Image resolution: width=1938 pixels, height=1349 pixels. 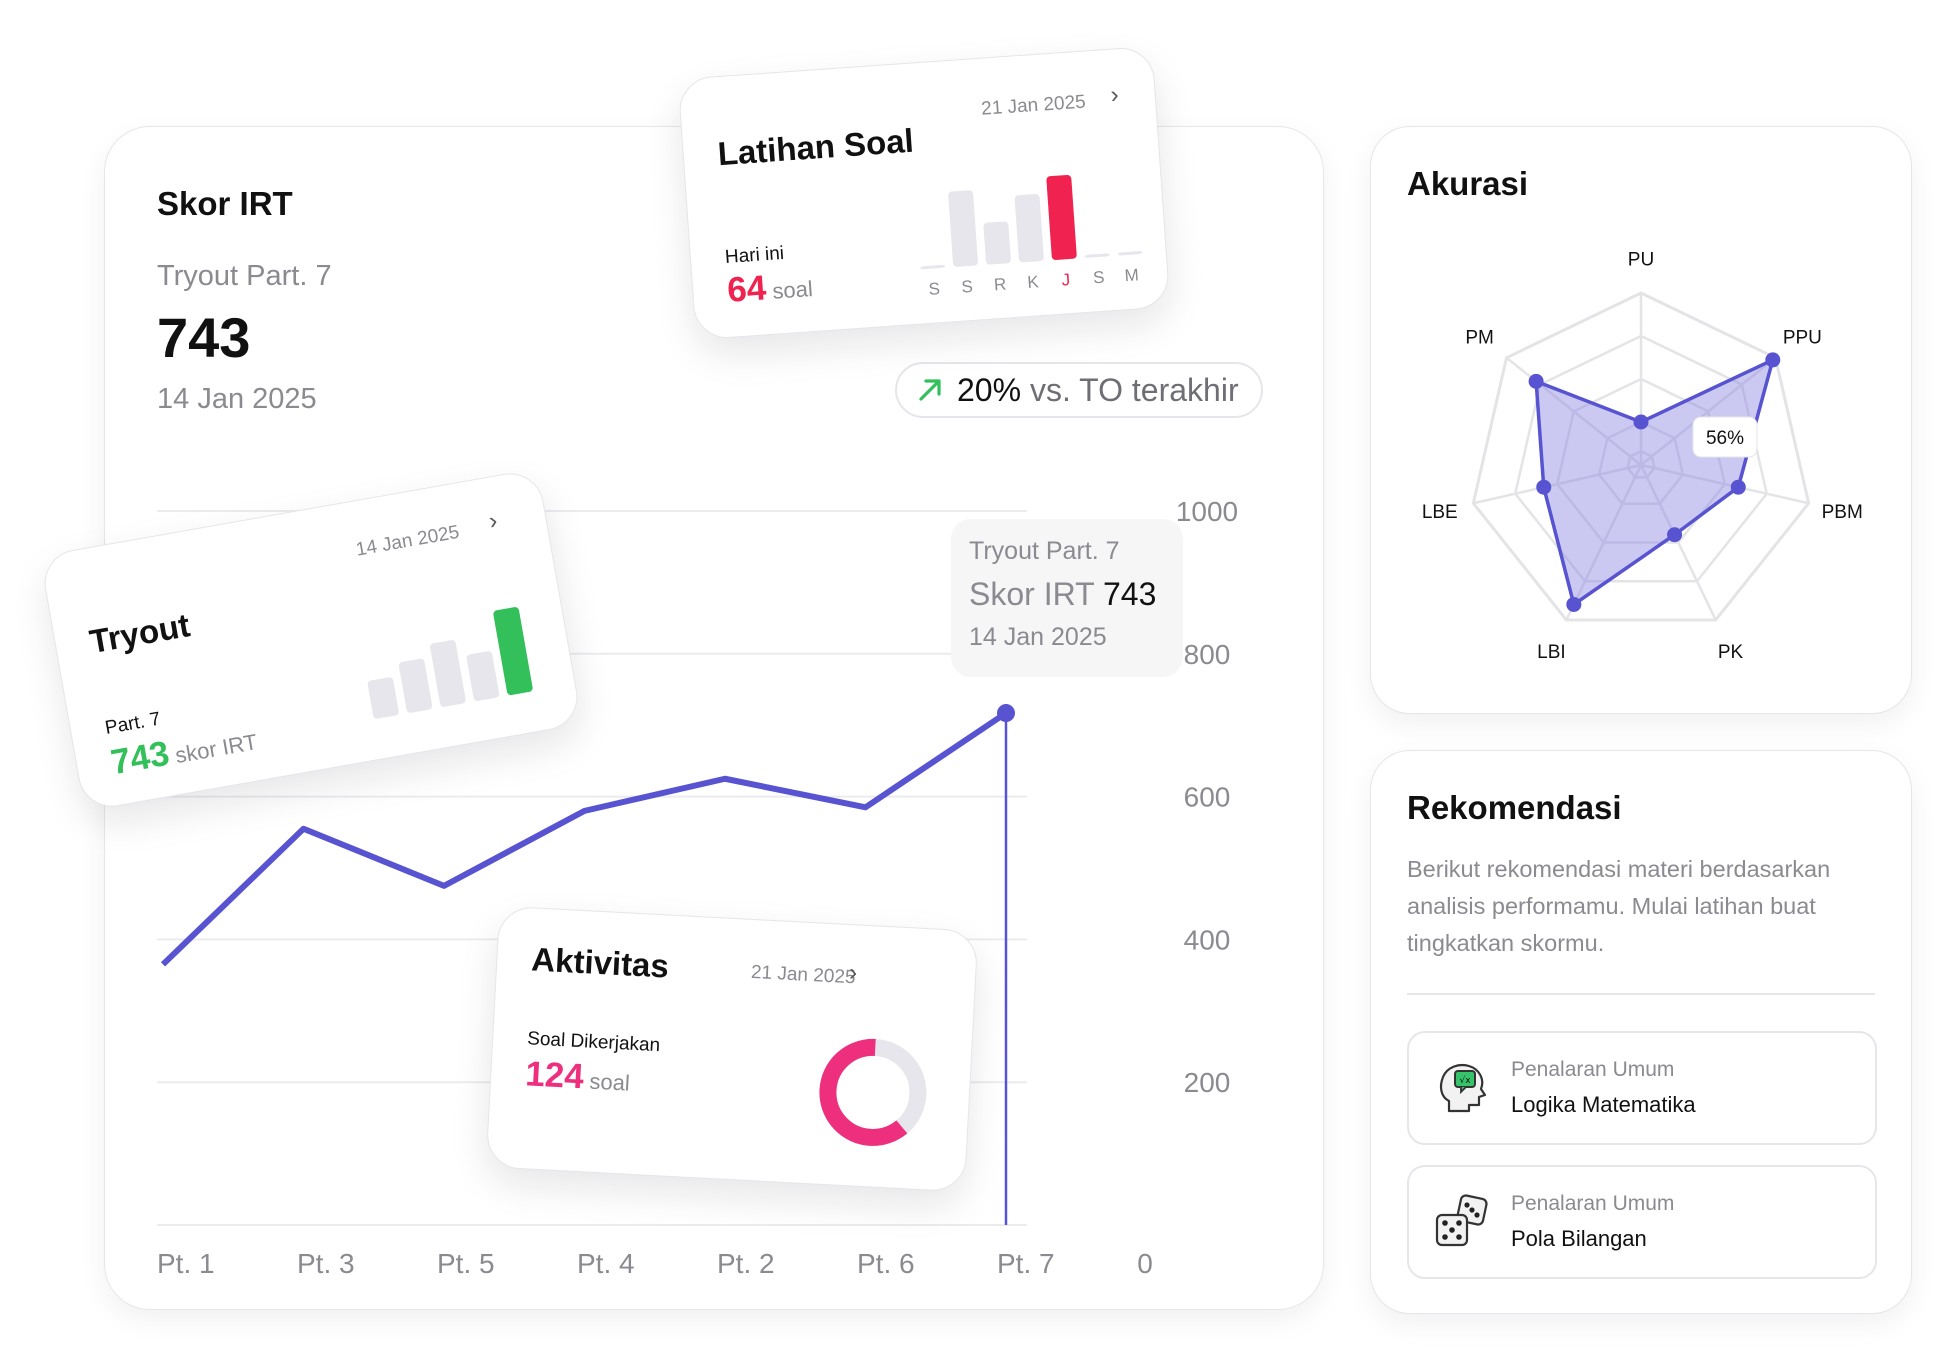 What do you see at coordinates (1131, 275) in the screenshot?
I see `day-label: M` at bounding box center [1131, 275].